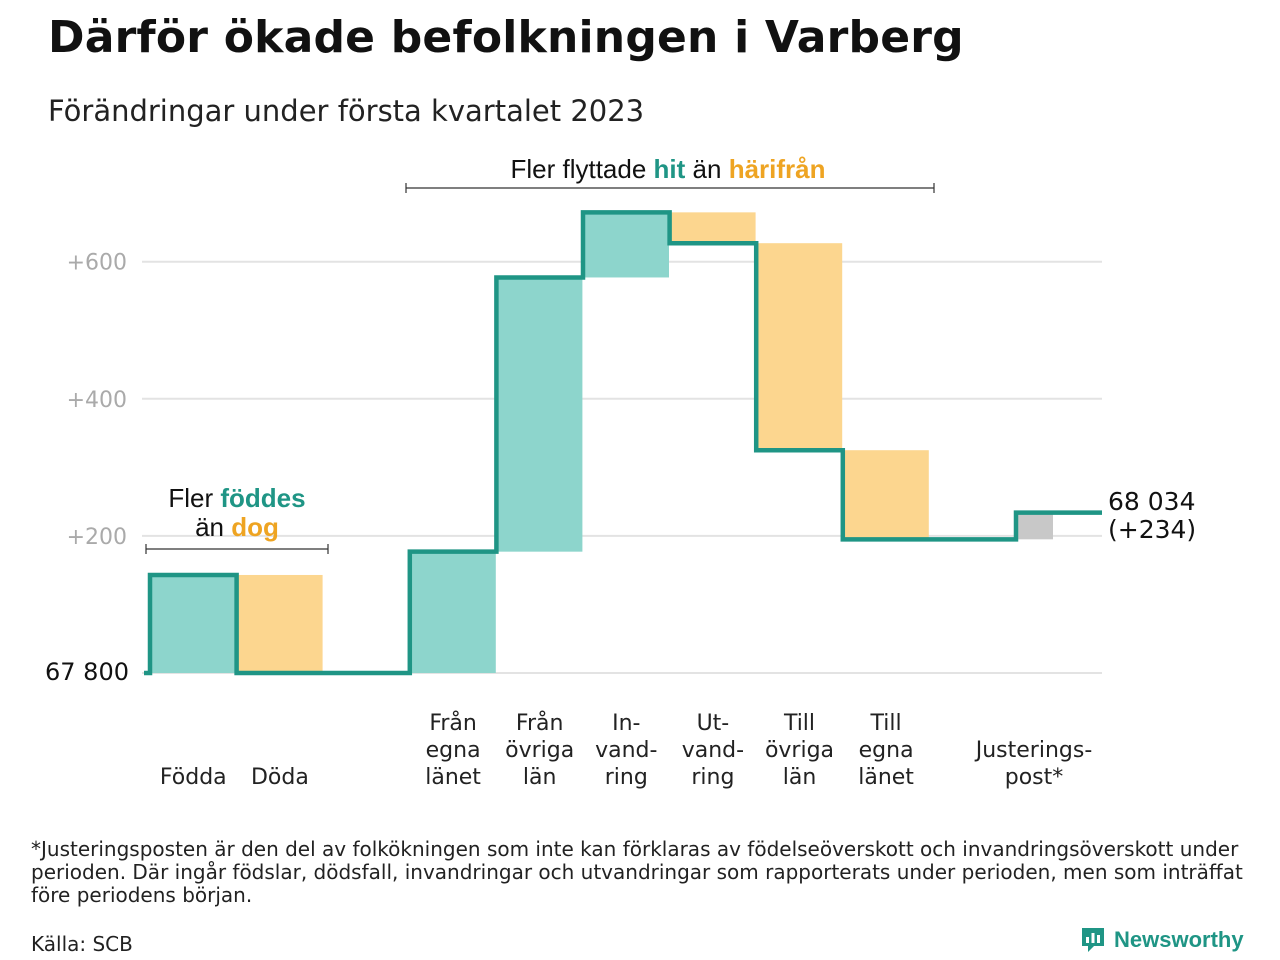  What do you see at coordinates (1033, 750) in the screenshot?
I see `category-label: Justerings-` at bounding box center [1033, 750].